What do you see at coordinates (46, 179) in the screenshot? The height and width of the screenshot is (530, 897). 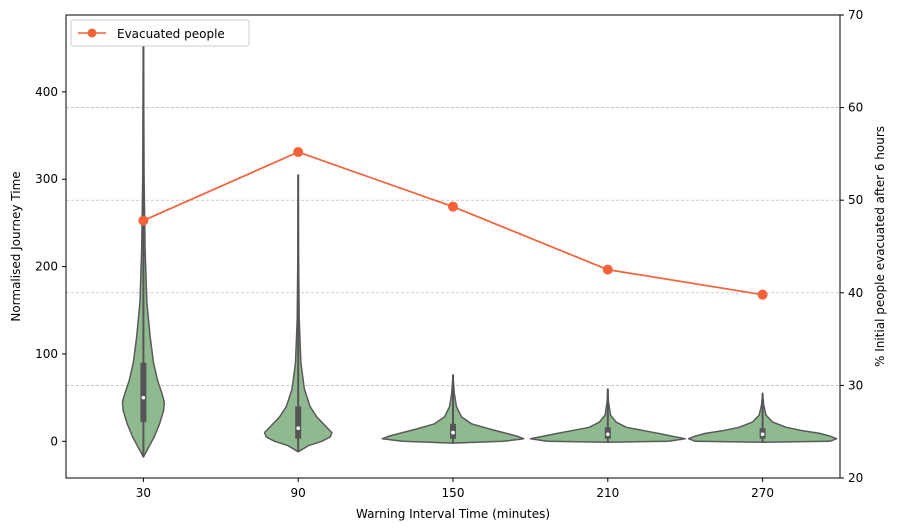 I see `left-tick-label: 300` at bounding box center [46, 179].